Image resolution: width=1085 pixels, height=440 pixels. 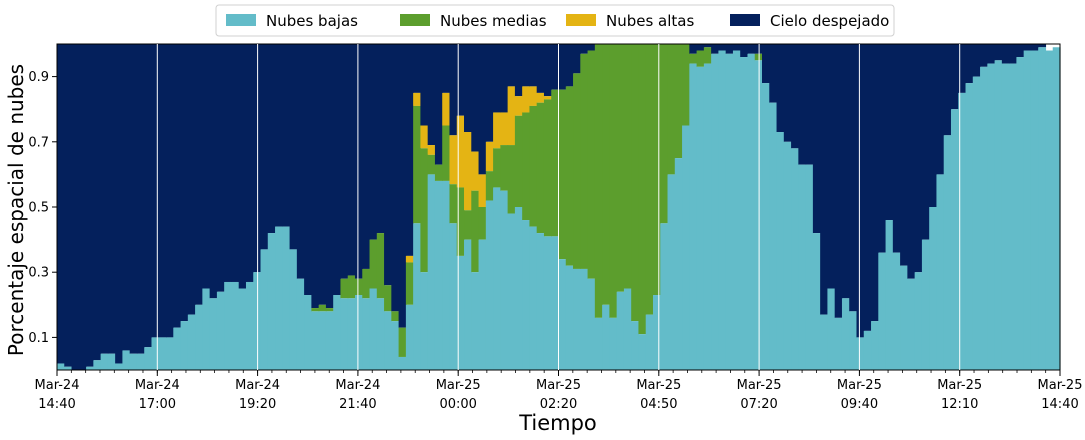 What do you see at coordinates (357, 404) in the screenshot?
I see `x-tick-label-time: 21:40` at bounding box center [357, 404].